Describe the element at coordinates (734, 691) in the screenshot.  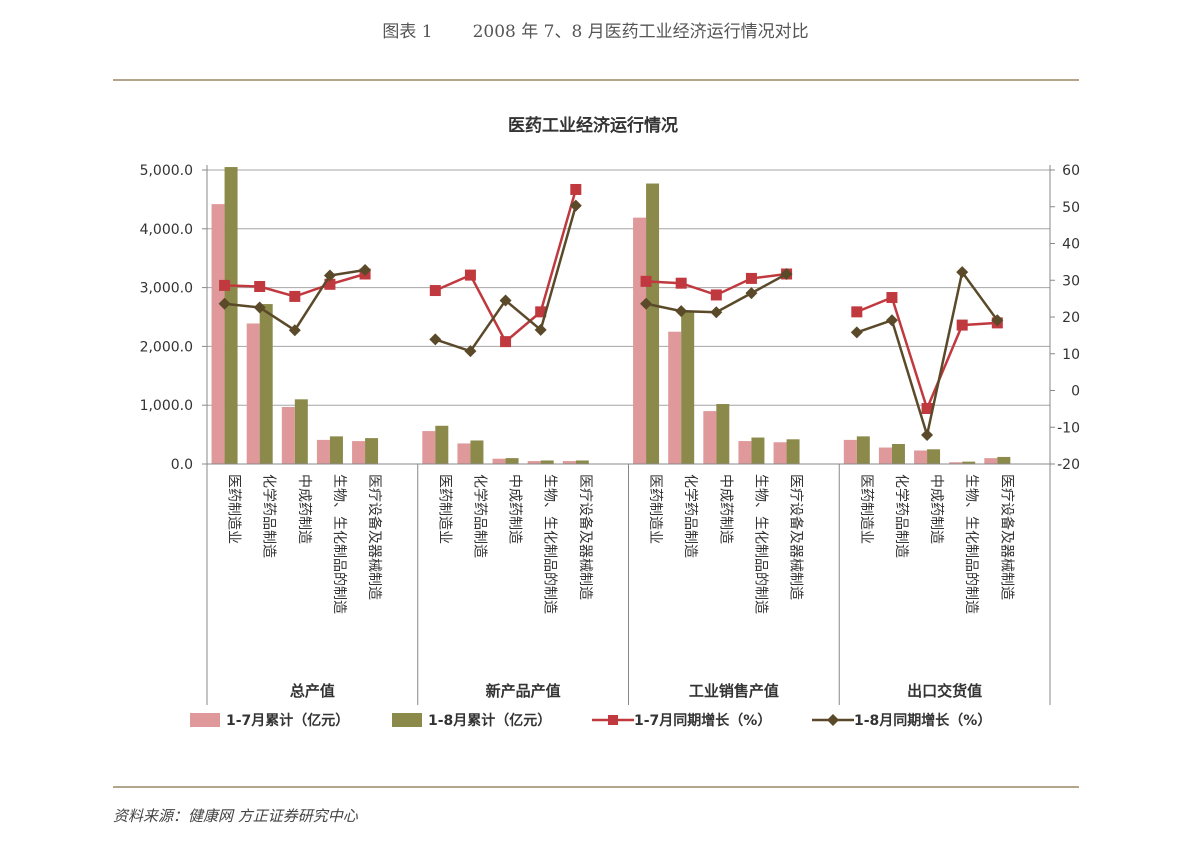
I see `group-label: 工业销售产值` at that location.